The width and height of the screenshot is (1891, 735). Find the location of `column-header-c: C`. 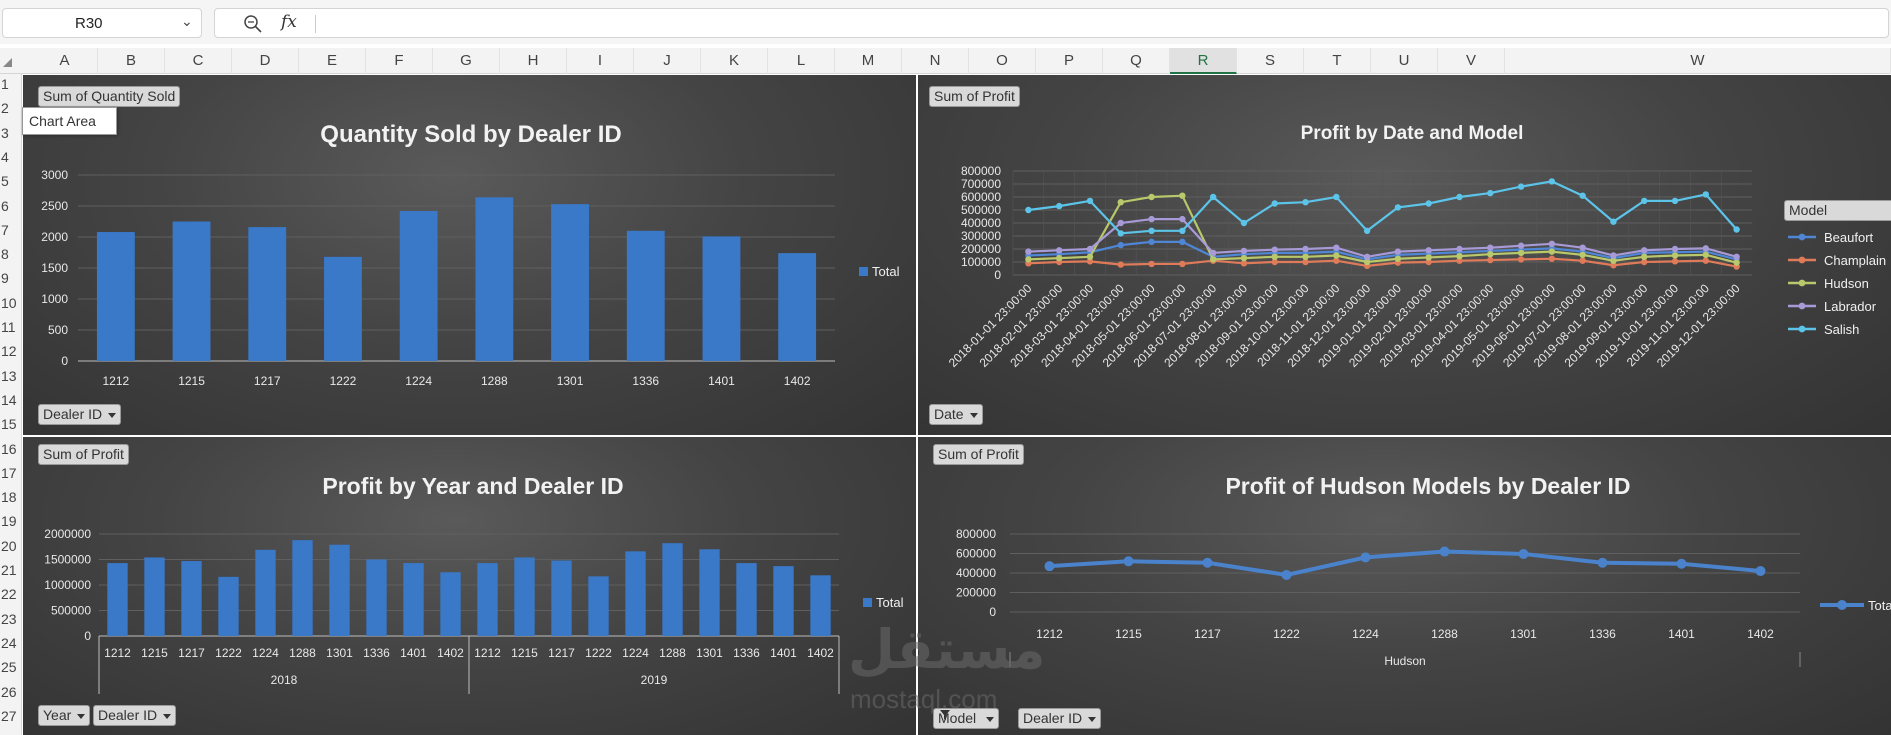

column-header-c: C is located at coordinates (198, 61).